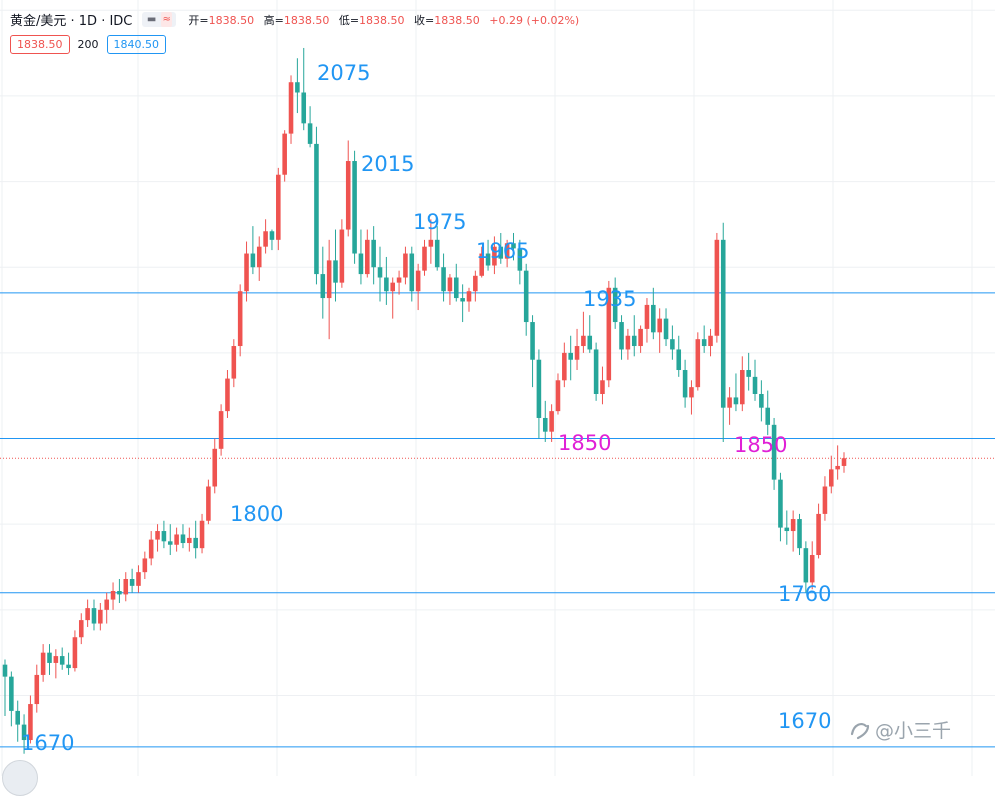  Describe the element at coordinates (913, 731) in the screenshot. I see `watermark-text: @小三千` at that location.